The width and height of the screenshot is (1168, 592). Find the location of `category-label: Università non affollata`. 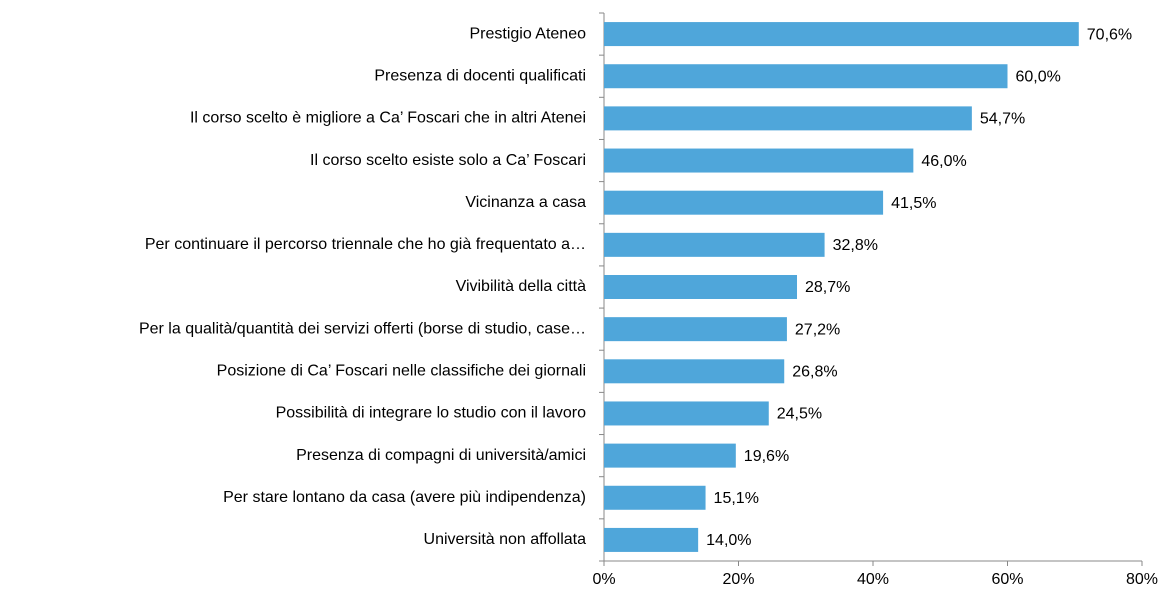

category-label: Università non affollata is located at coordinates (505, 539).